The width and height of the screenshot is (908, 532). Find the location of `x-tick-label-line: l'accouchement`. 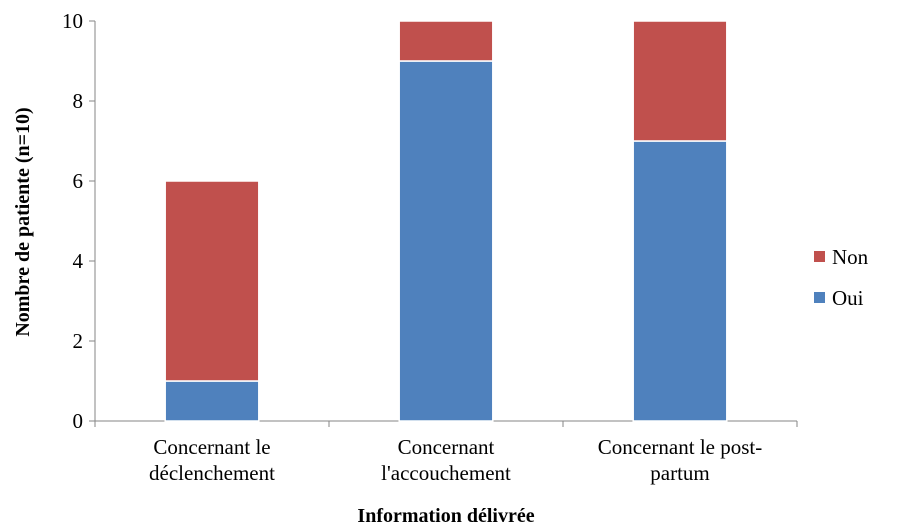

x-tick-label-line: l'accouchement is located at coordinates (446, 473).